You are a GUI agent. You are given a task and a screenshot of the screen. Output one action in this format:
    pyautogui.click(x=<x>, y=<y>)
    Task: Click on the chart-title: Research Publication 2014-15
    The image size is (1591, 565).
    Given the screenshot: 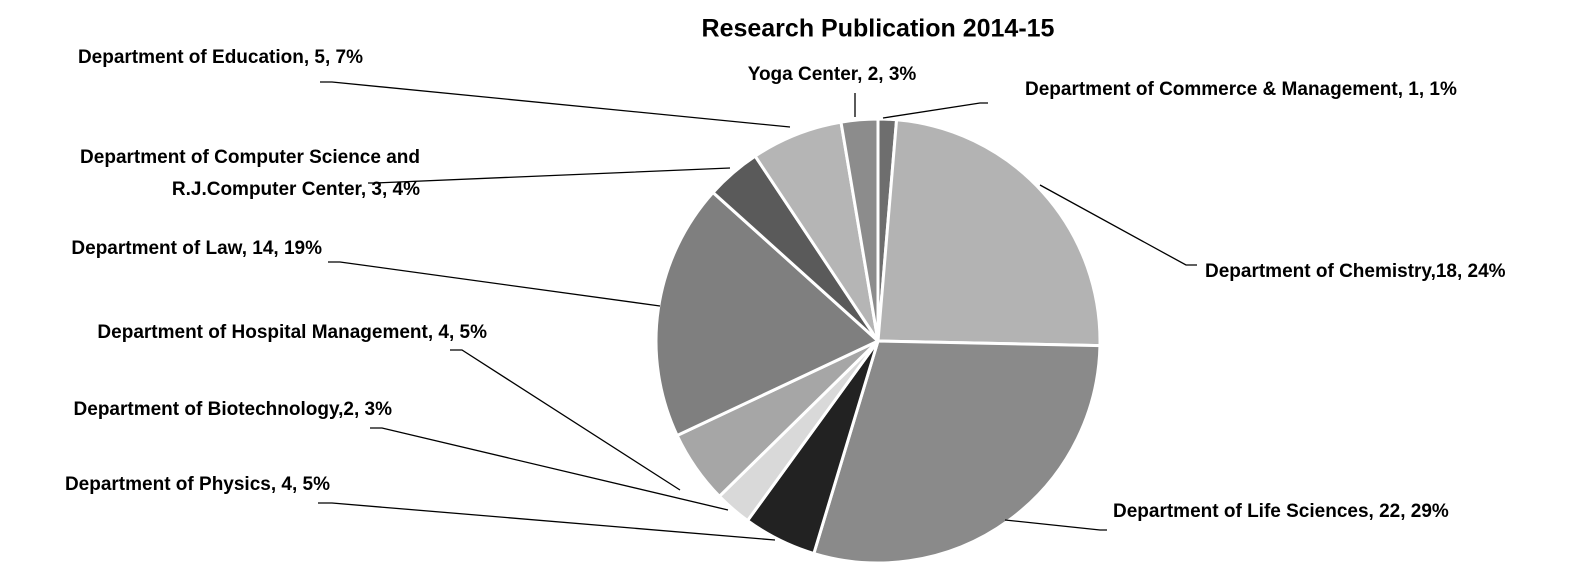 What is the action you would take?
    pyautogui.click(x=878, y=29)
    